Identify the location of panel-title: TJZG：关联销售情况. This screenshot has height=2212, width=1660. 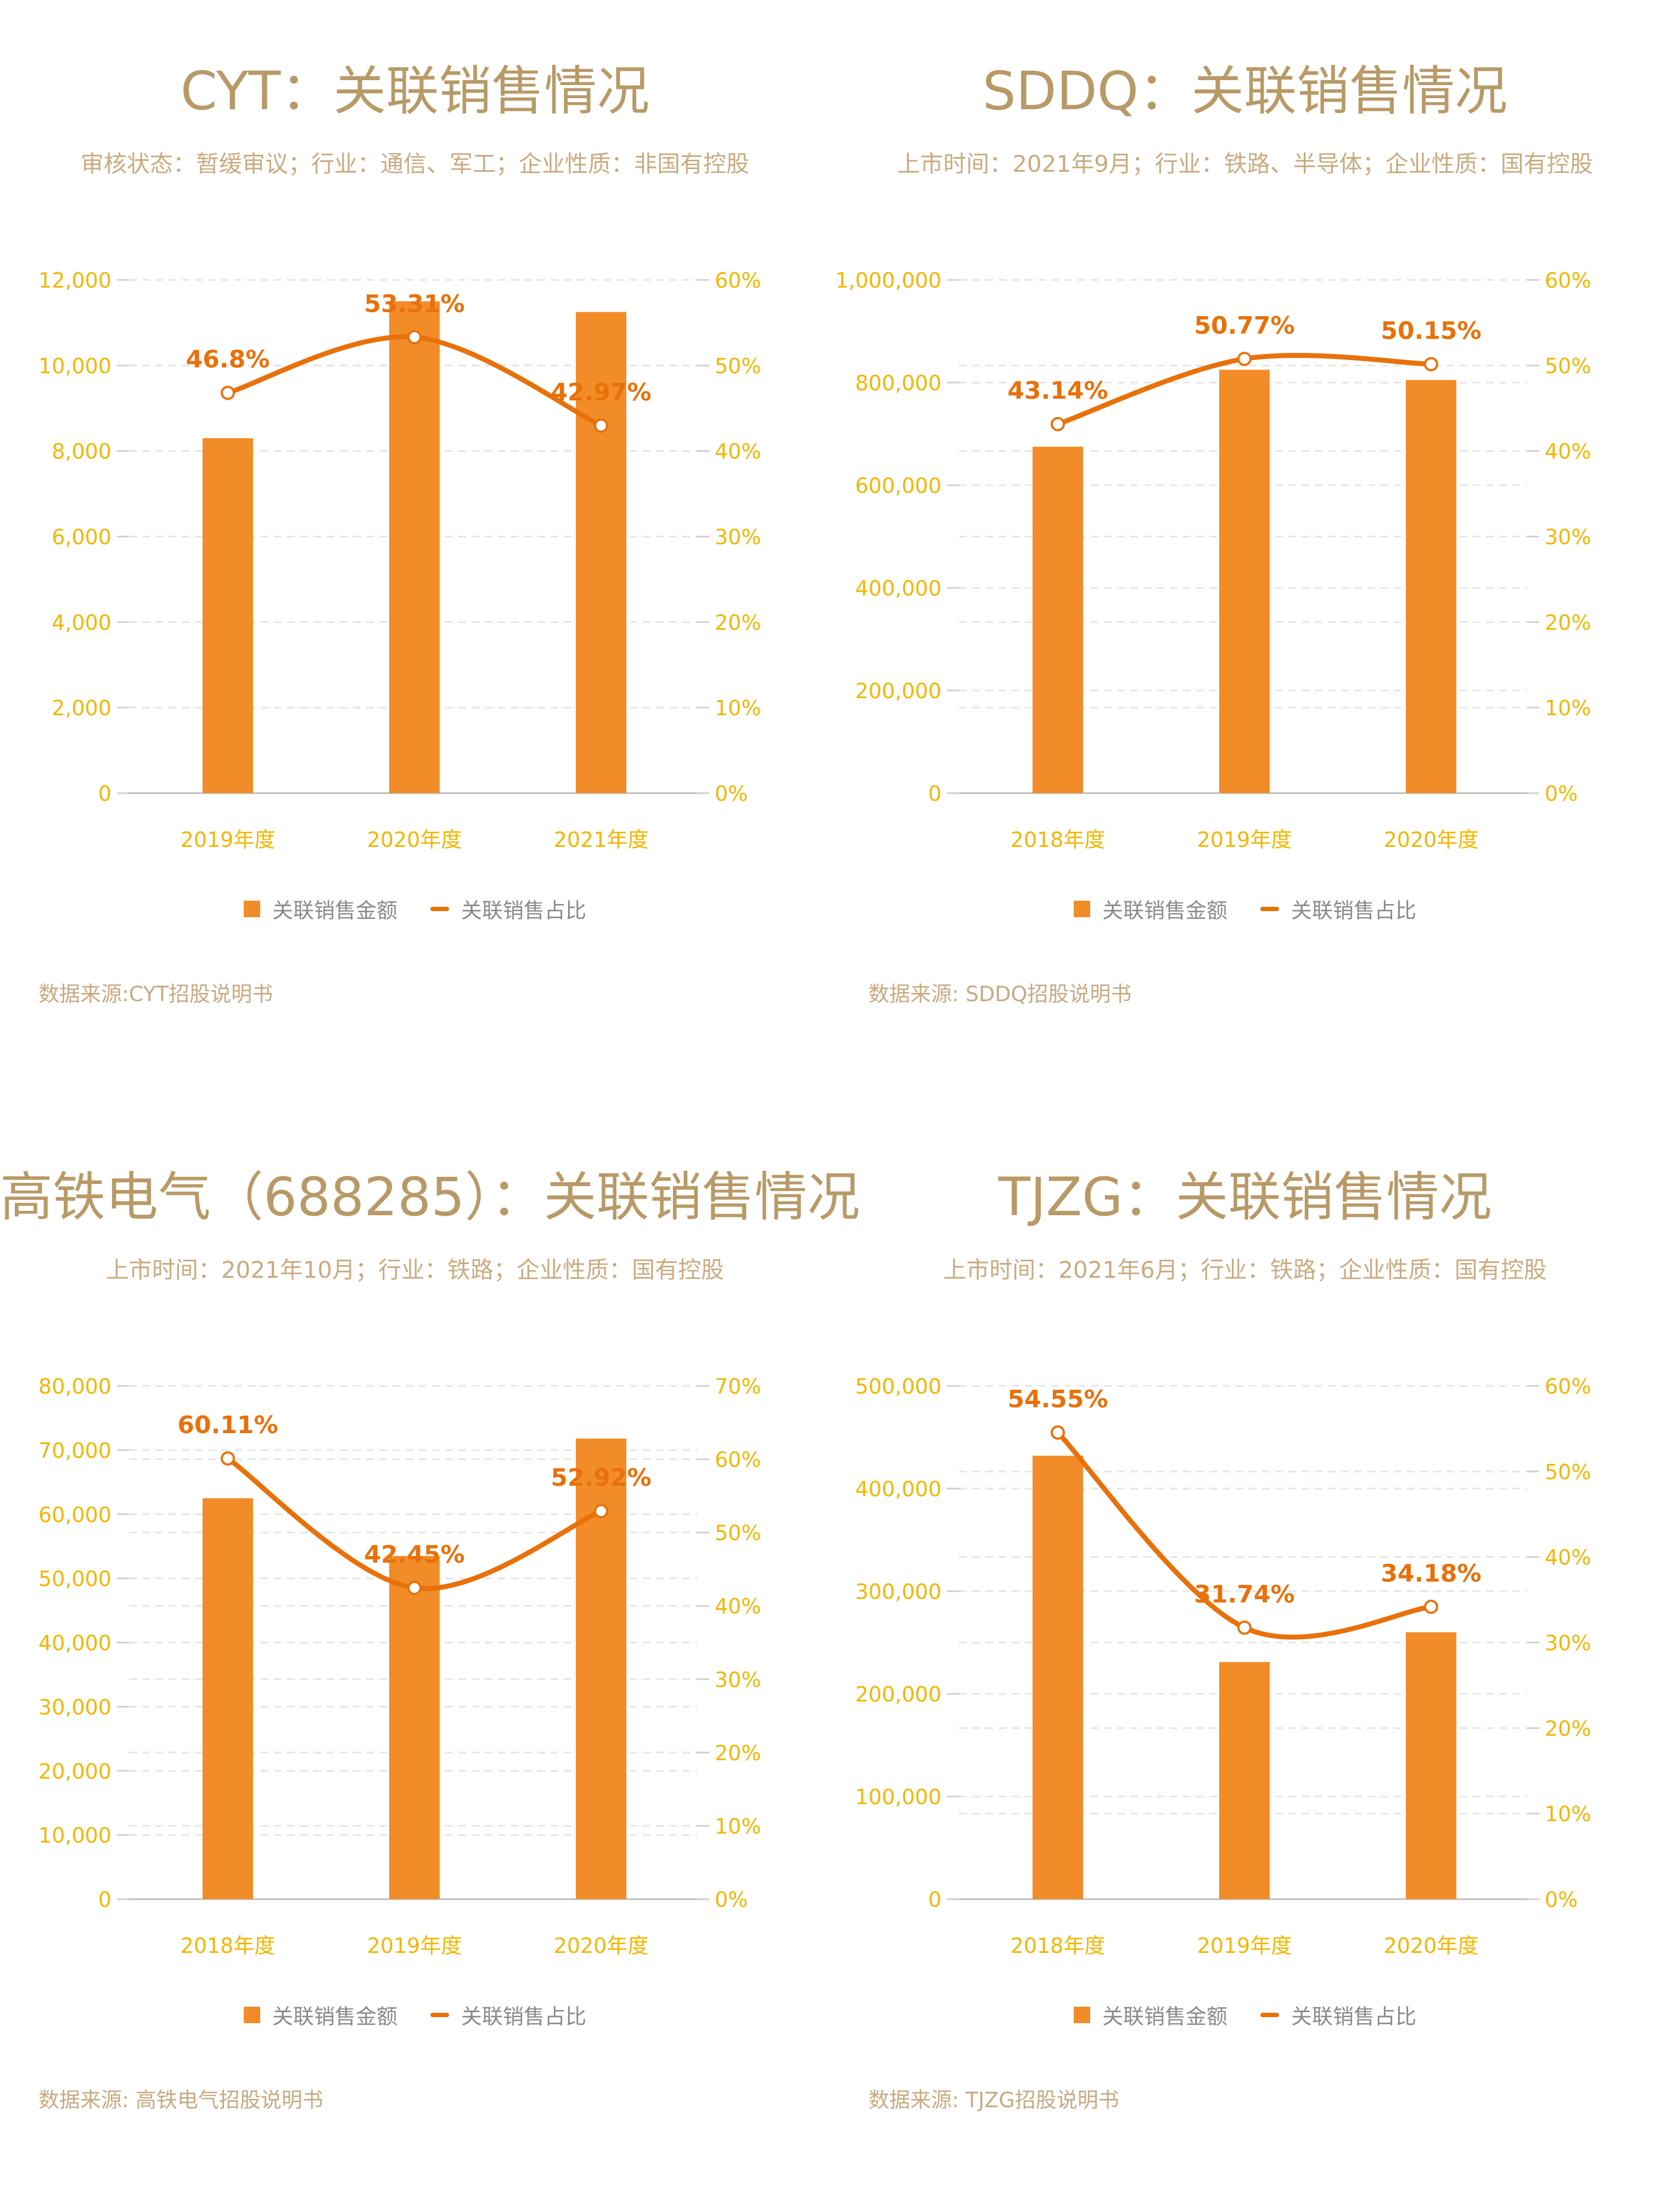
(1245, 1197).